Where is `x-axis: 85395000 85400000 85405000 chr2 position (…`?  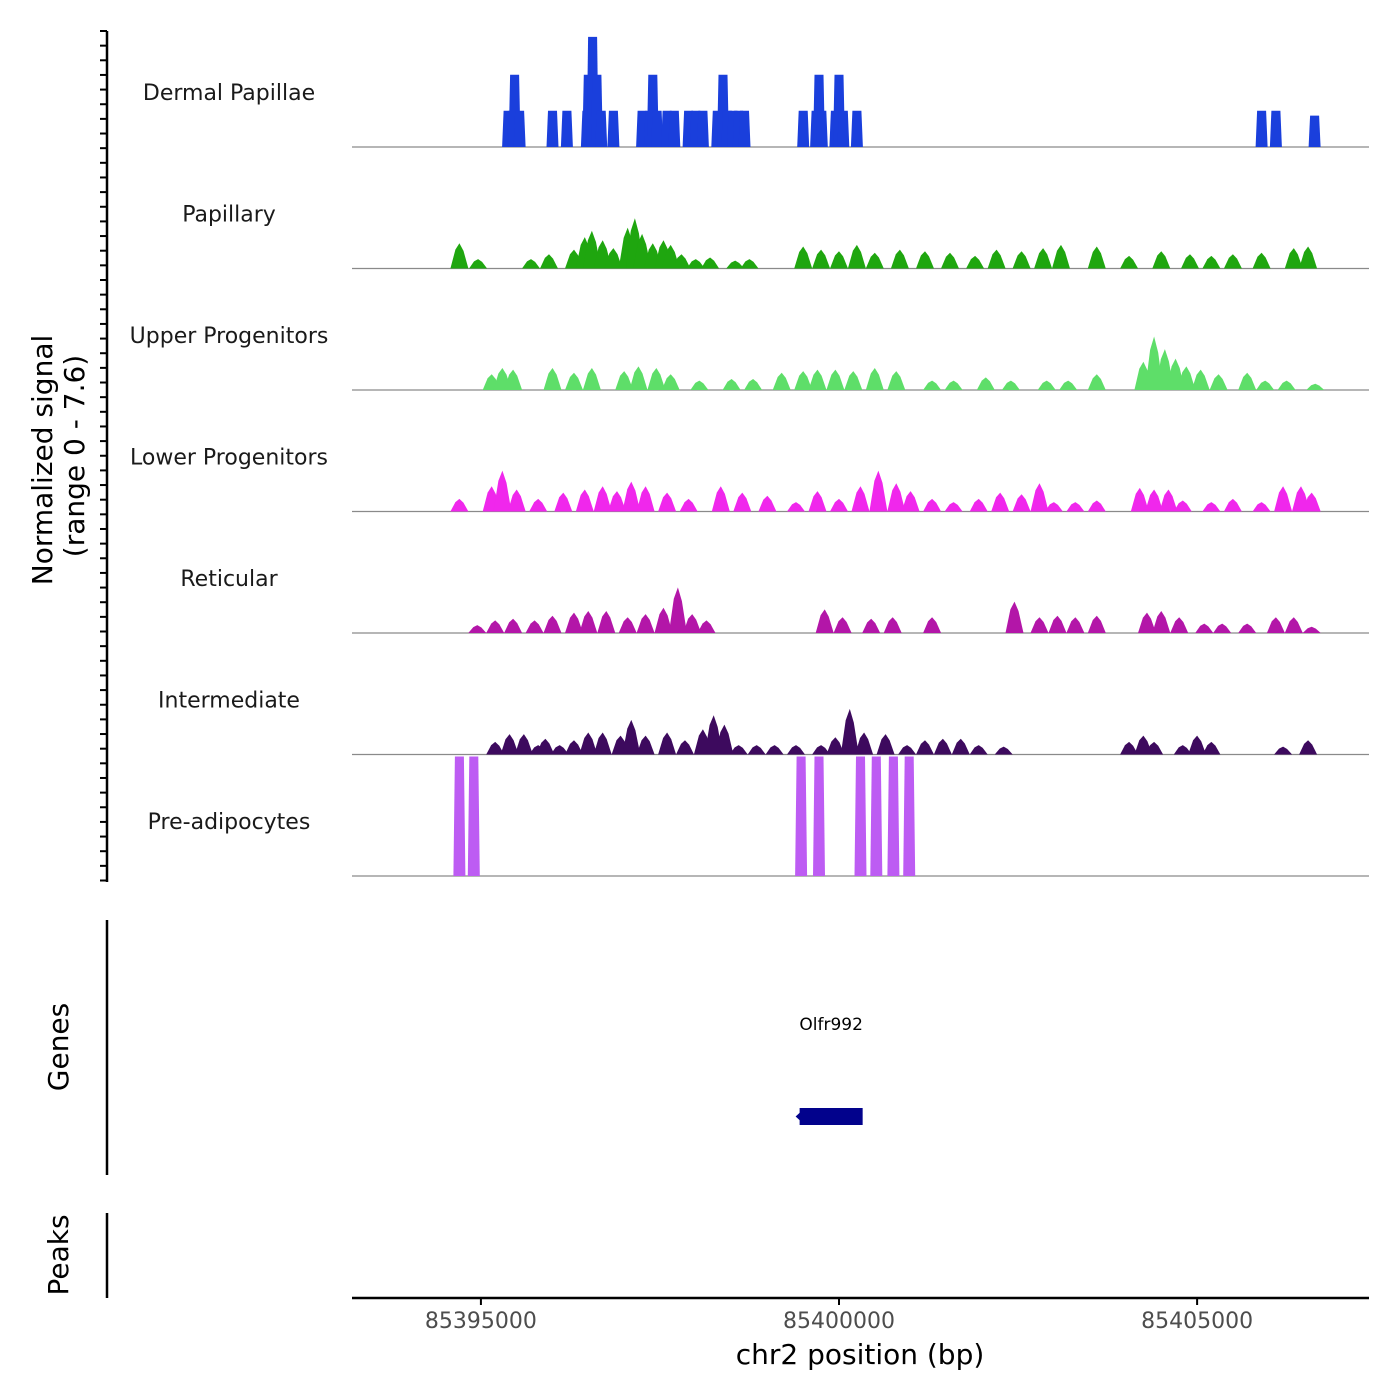 x-axis: 85395000 85400000 85405000 chr2 position (… is located at coordinates (860, 1333).